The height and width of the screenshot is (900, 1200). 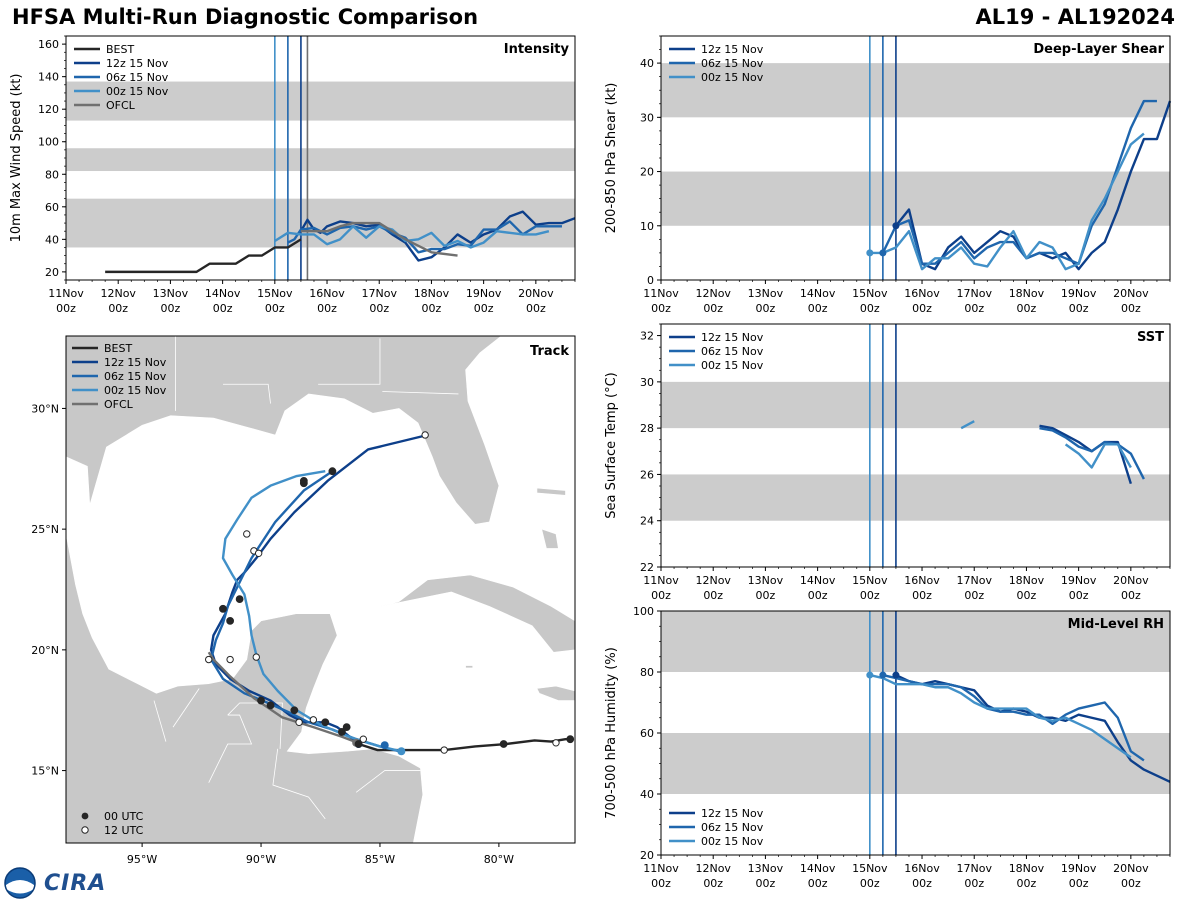 I want to click on track-legend-label-ofcl: OFCL, so click(x=119, y=404).